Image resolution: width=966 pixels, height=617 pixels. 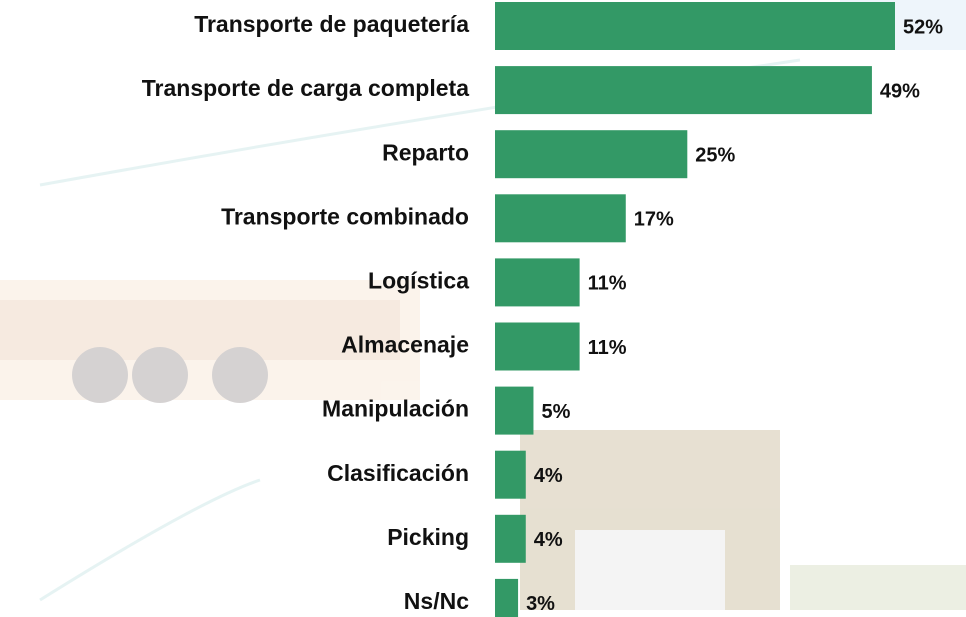 What do you see at coordinates (428, 537) in the screenshot?
I see `category-label: Picking` at bounding box center [428, 537].